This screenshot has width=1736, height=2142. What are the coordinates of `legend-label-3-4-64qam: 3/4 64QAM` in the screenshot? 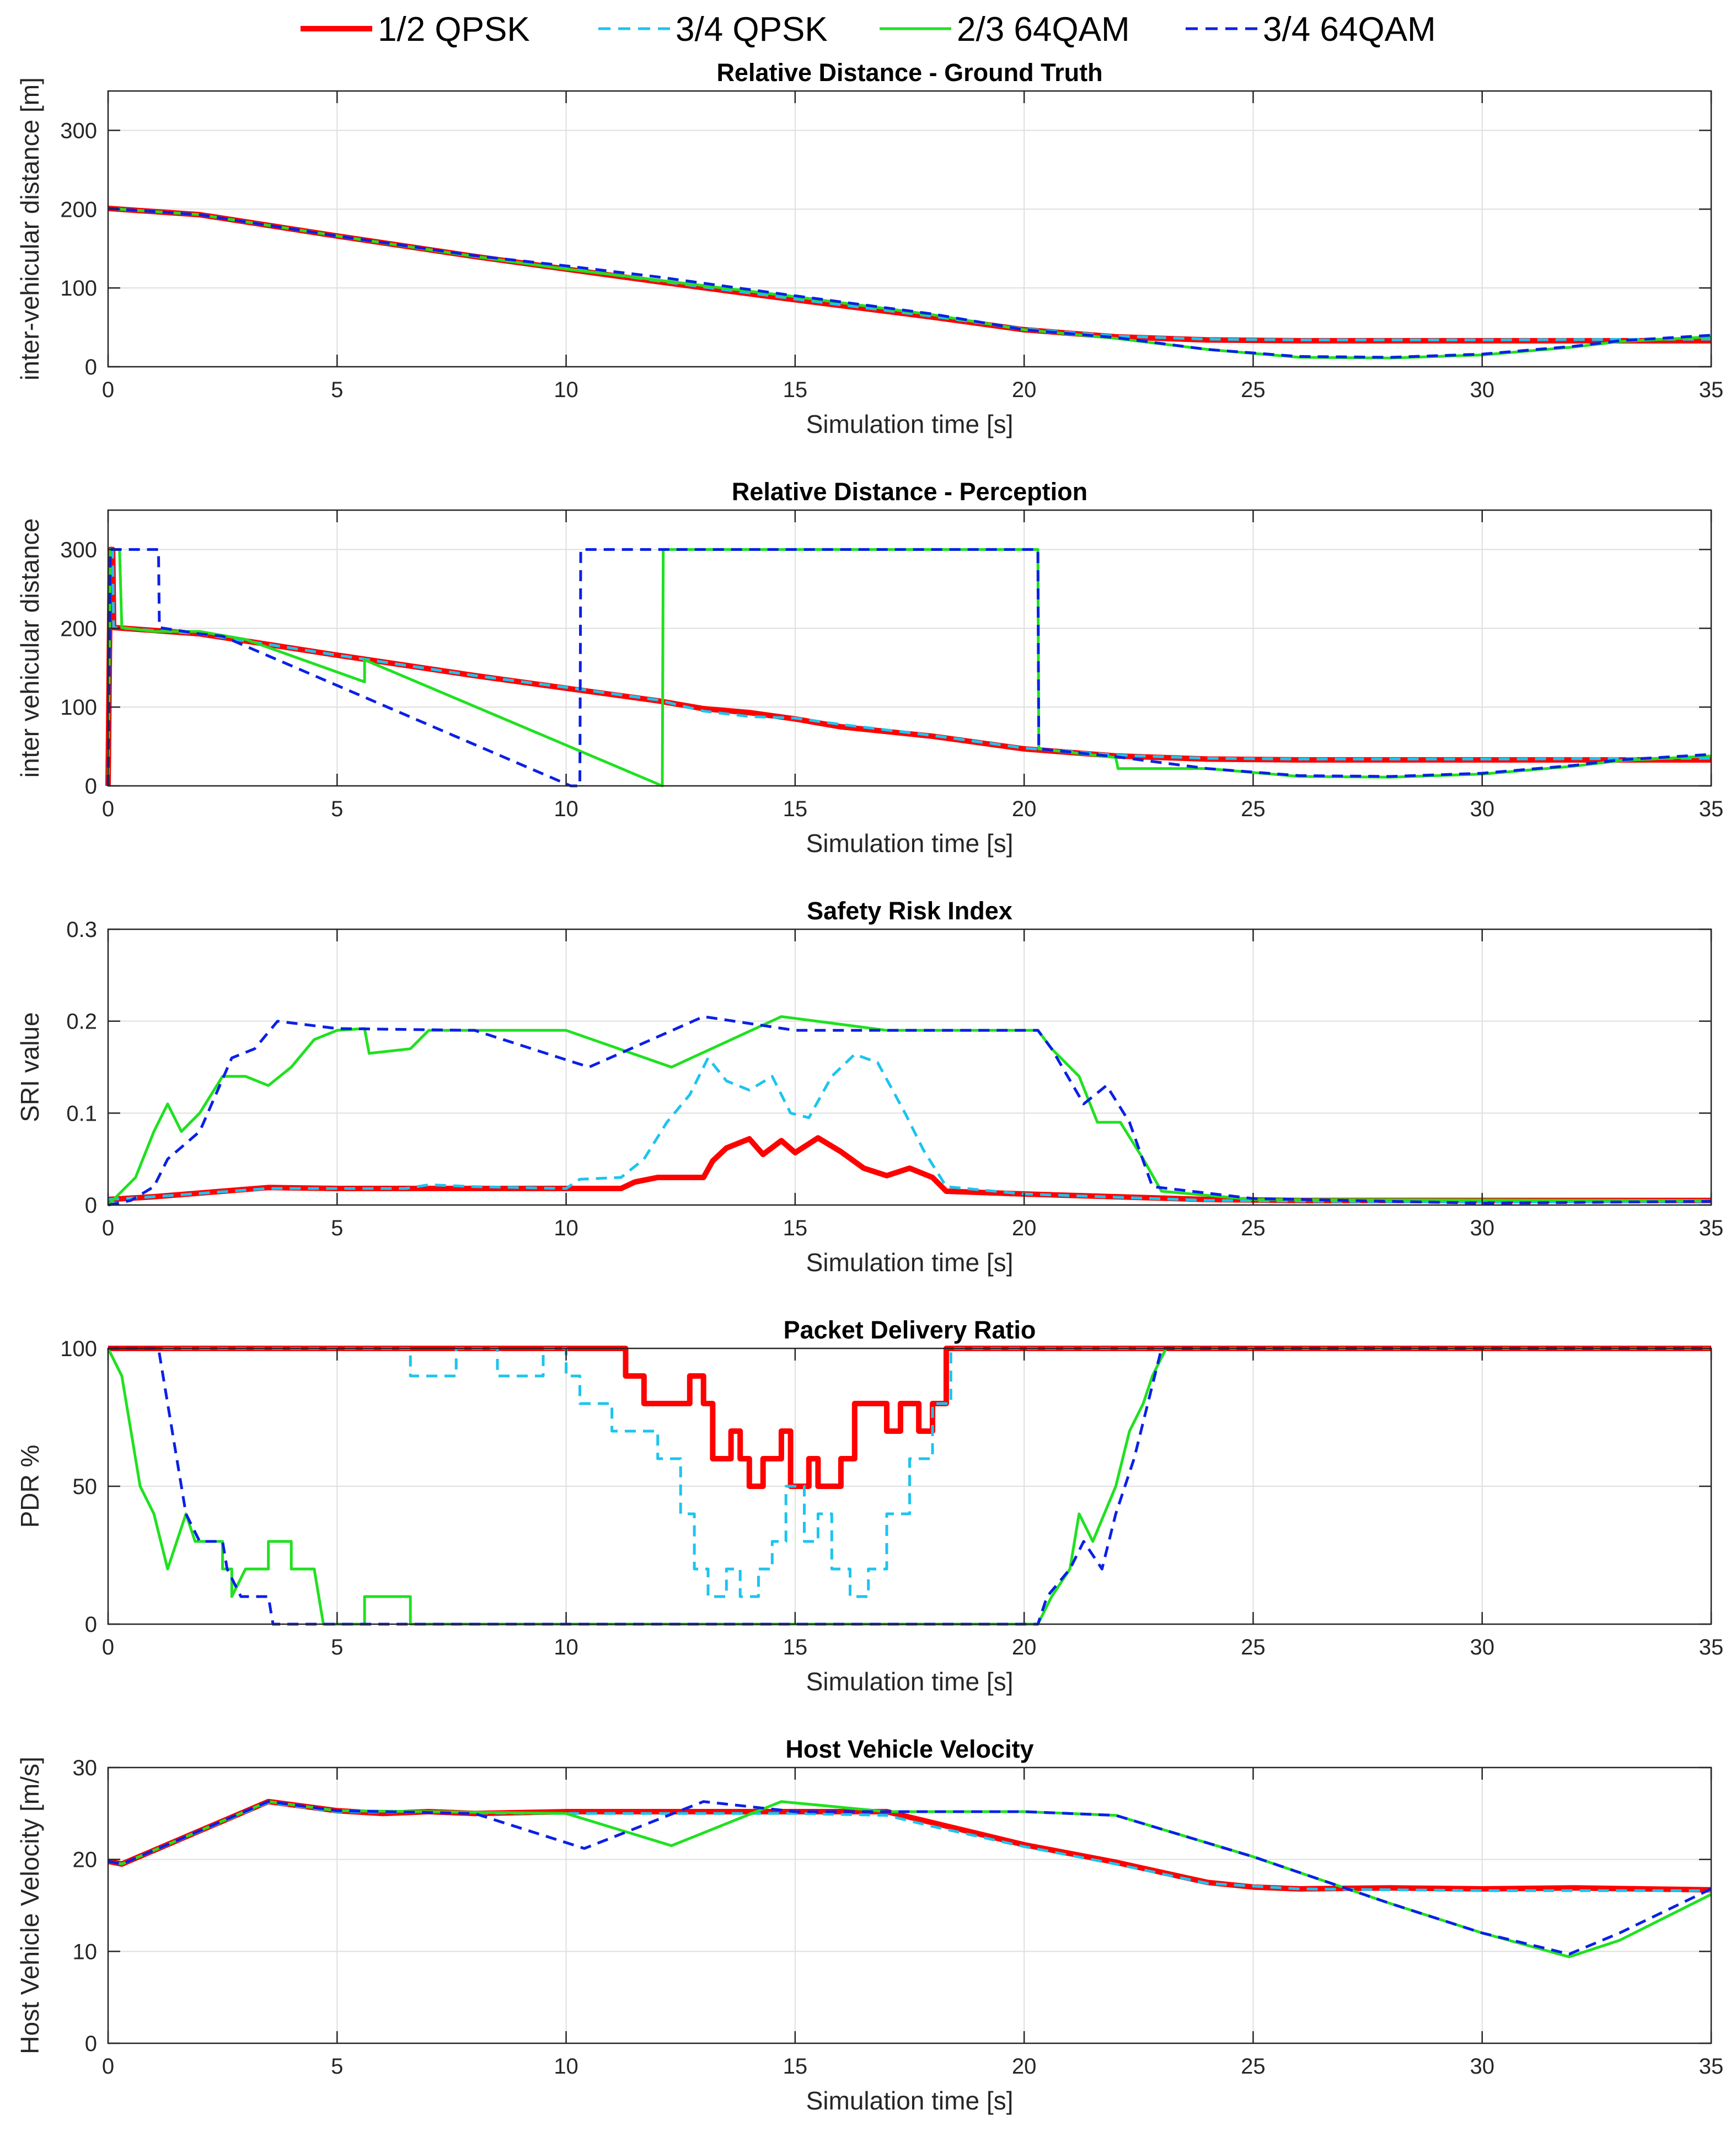 It's located at (1349, 29).